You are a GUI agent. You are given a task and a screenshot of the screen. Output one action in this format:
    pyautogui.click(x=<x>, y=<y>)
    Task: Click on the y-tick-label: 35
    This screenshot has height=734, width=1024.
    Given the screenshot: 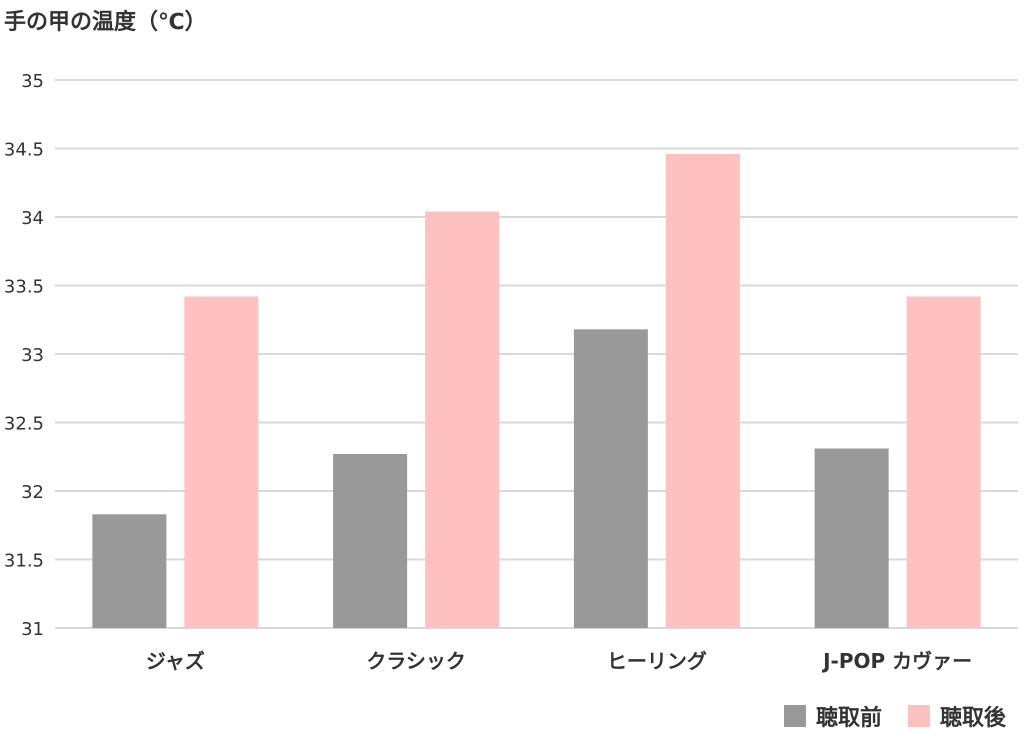 What is the action you would take?
    pyautogui.click(x=32, y=81)
    